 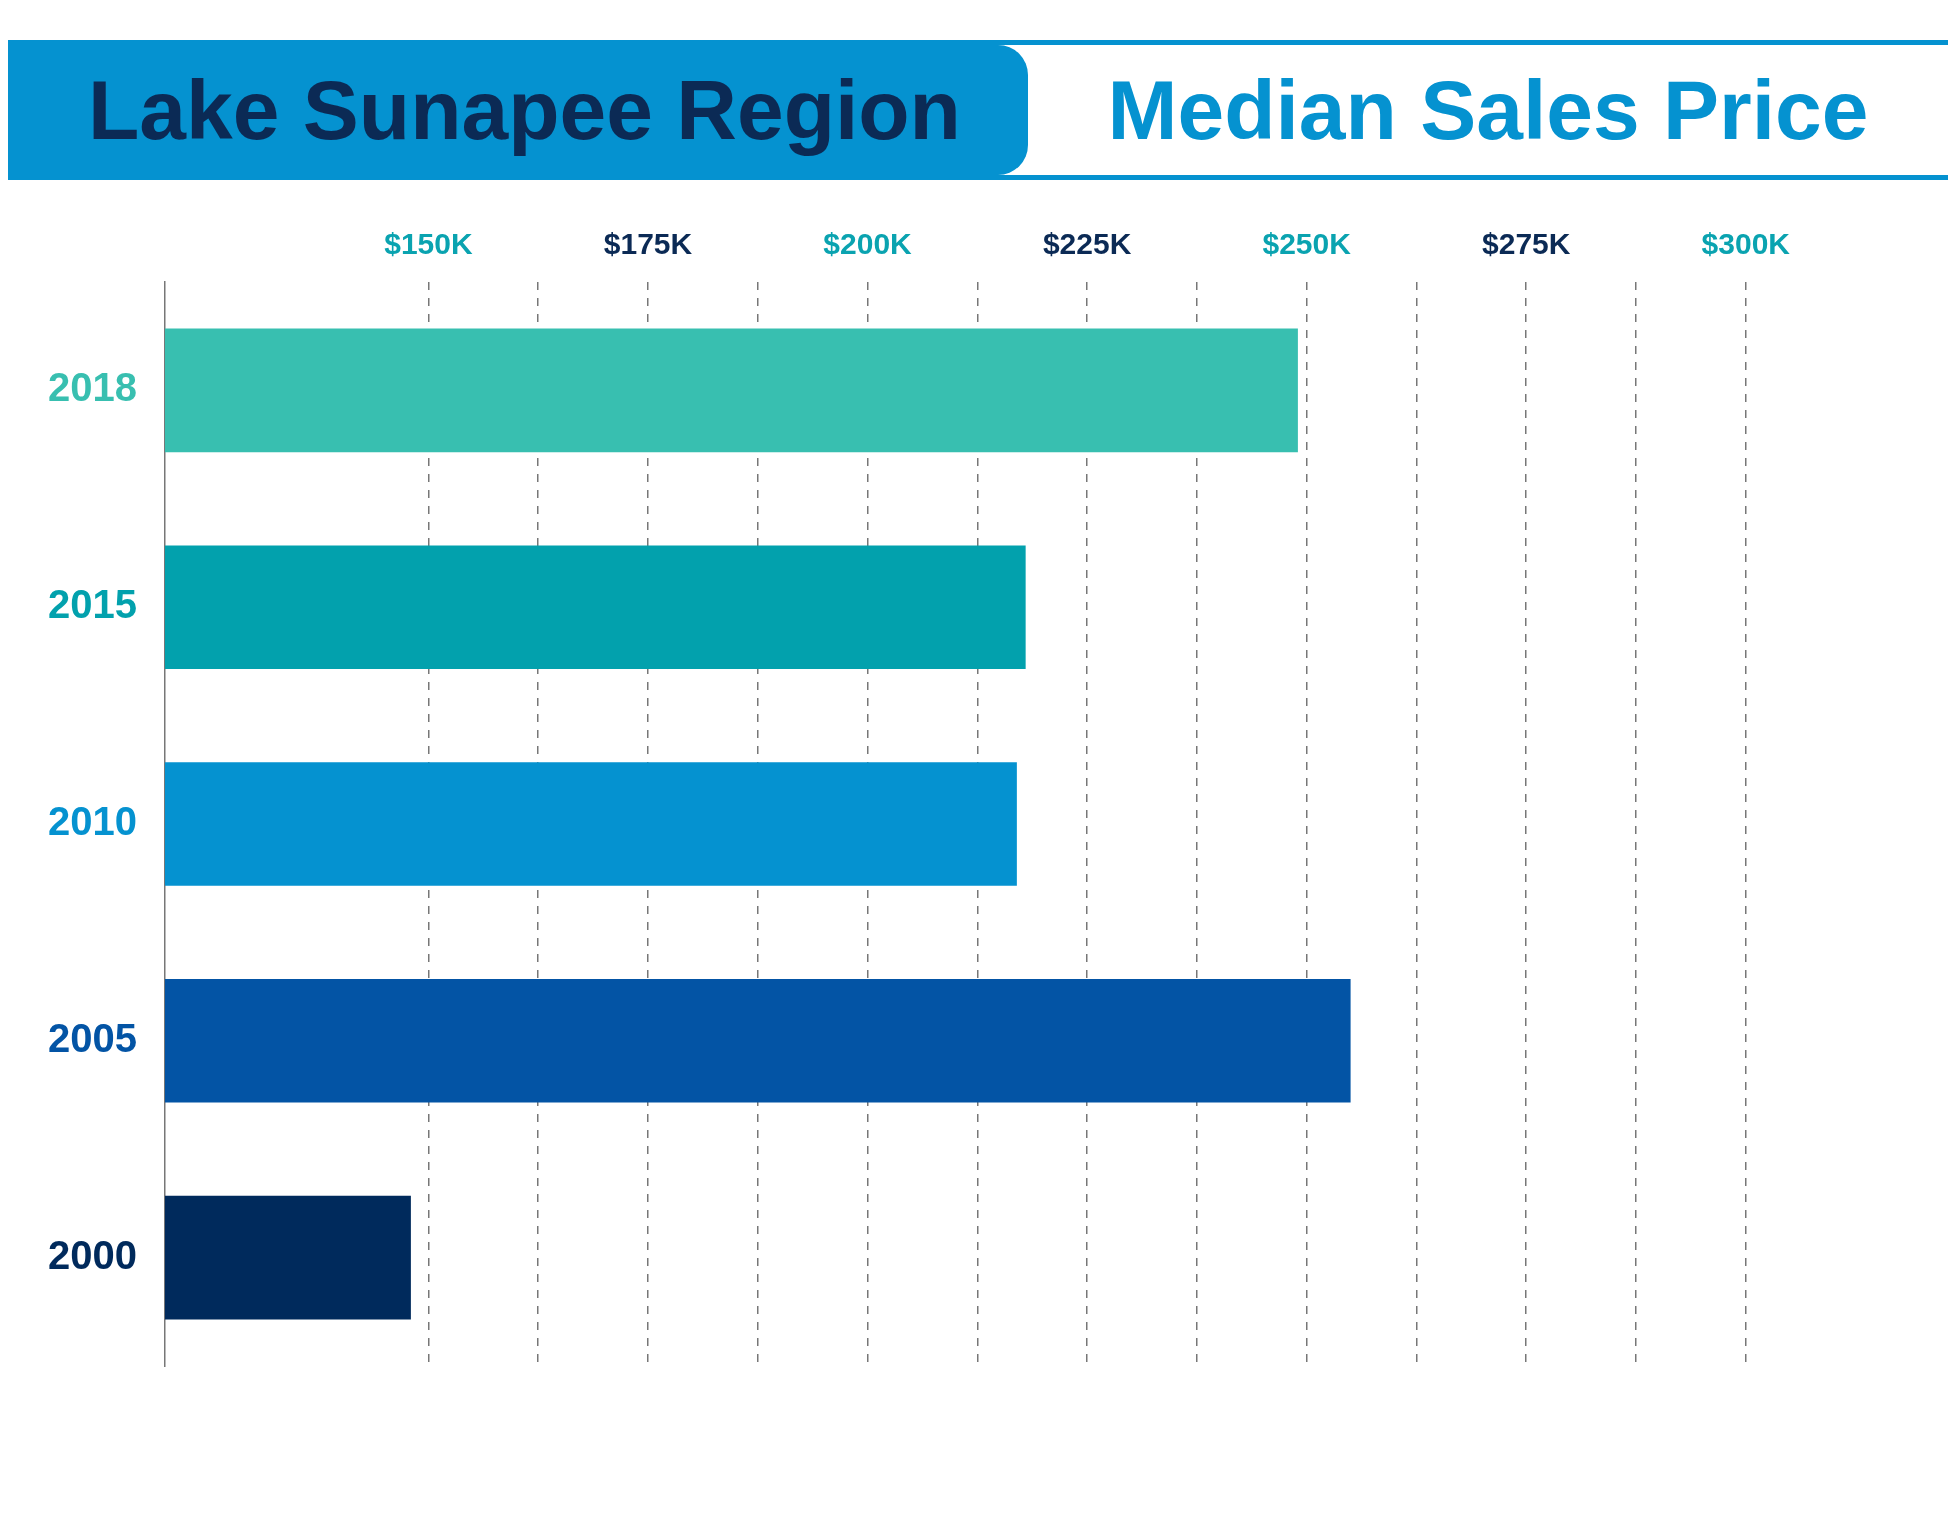 What do you see at coordinates (92, 604) in the screenshot?
I see `y-tick-label: 2015` at bounding box center [92, 604].